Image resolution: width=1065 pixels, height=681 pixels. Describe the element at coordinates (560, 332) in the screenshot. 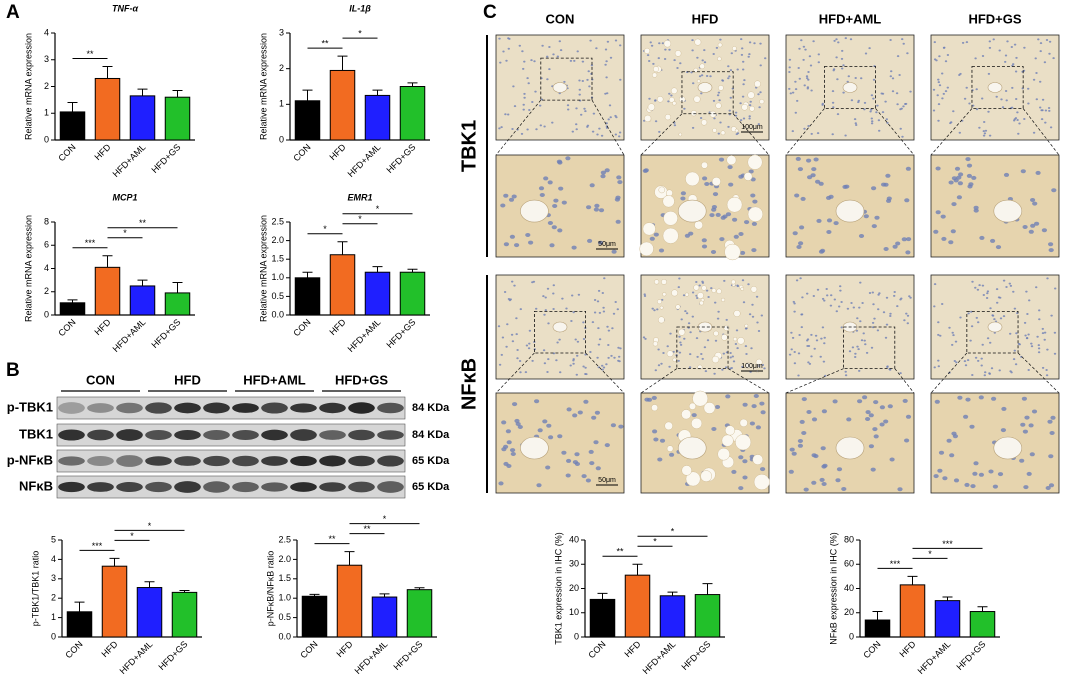

I see `inset-box` at that location.